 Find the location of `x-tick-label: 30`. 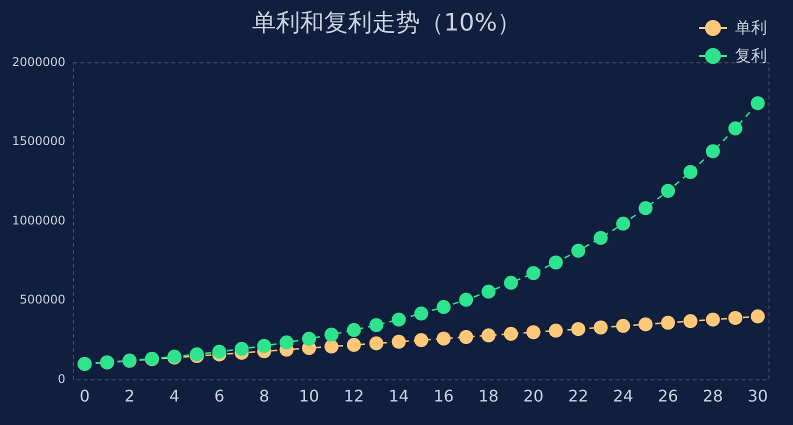

x-tick-label: 30 is located at coordinates (758, 396).